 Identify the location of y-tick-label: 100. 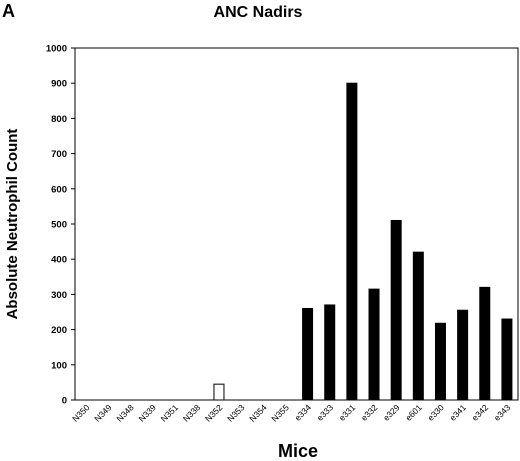
(59, 365).